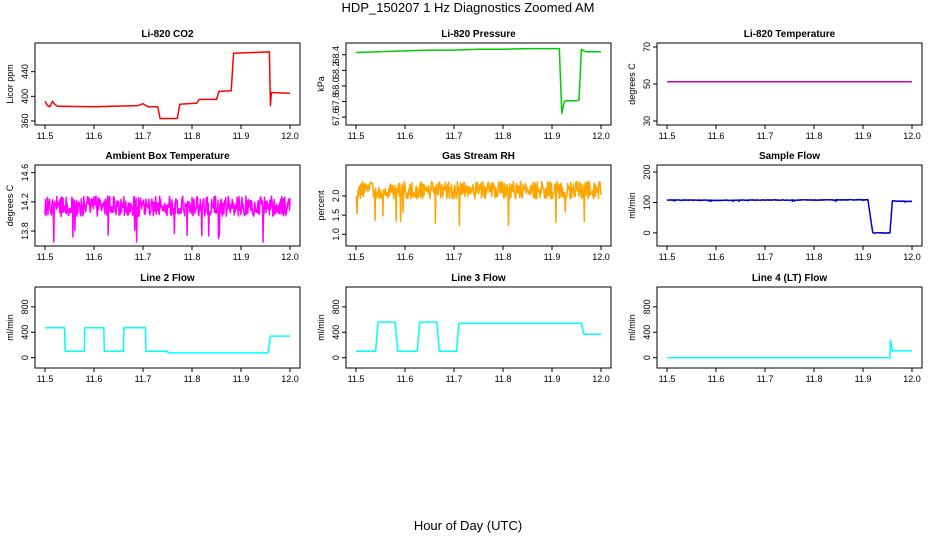 Image resolution: width=936 pixels, height=540 pixels. What do you see at coordinates (790, 278) in the screenshot?
I see `panel-title: Line 4 (LT) Flow` at bounding box center [790, 278].